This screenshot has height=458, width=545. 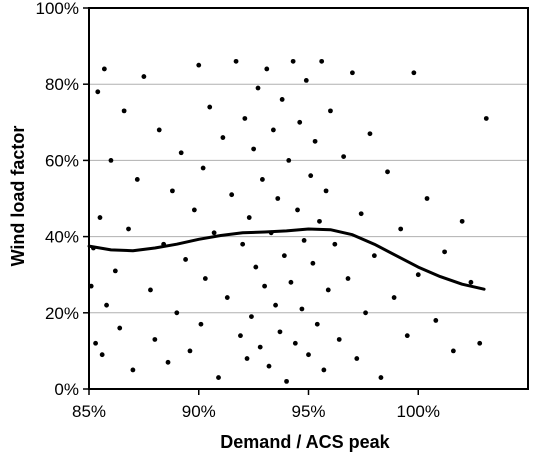 I want to click on x-tick-label-3: 100%, so click(x=418, y=411).